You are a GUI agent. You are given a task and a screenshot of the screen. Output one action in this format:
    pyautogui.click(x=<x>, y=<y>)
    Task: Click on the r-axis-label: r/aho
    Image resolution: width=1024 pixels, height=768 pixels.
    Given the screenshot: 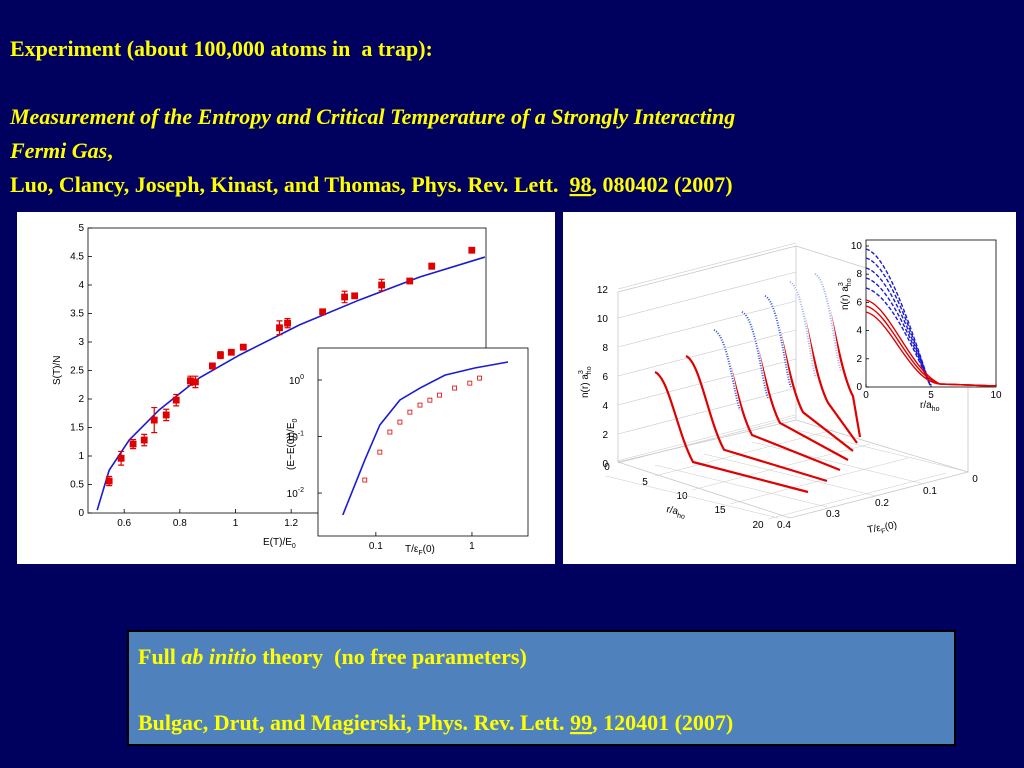 What is the action you would take?
    pyautogui.click(x=676, y=512)
    